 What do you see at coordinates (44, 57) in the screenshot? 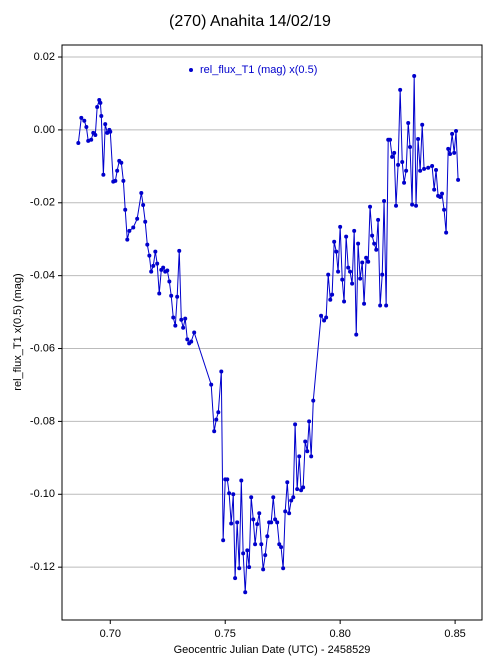
I see `y-tick-label: 0.02` at bounding box center [44, 57].